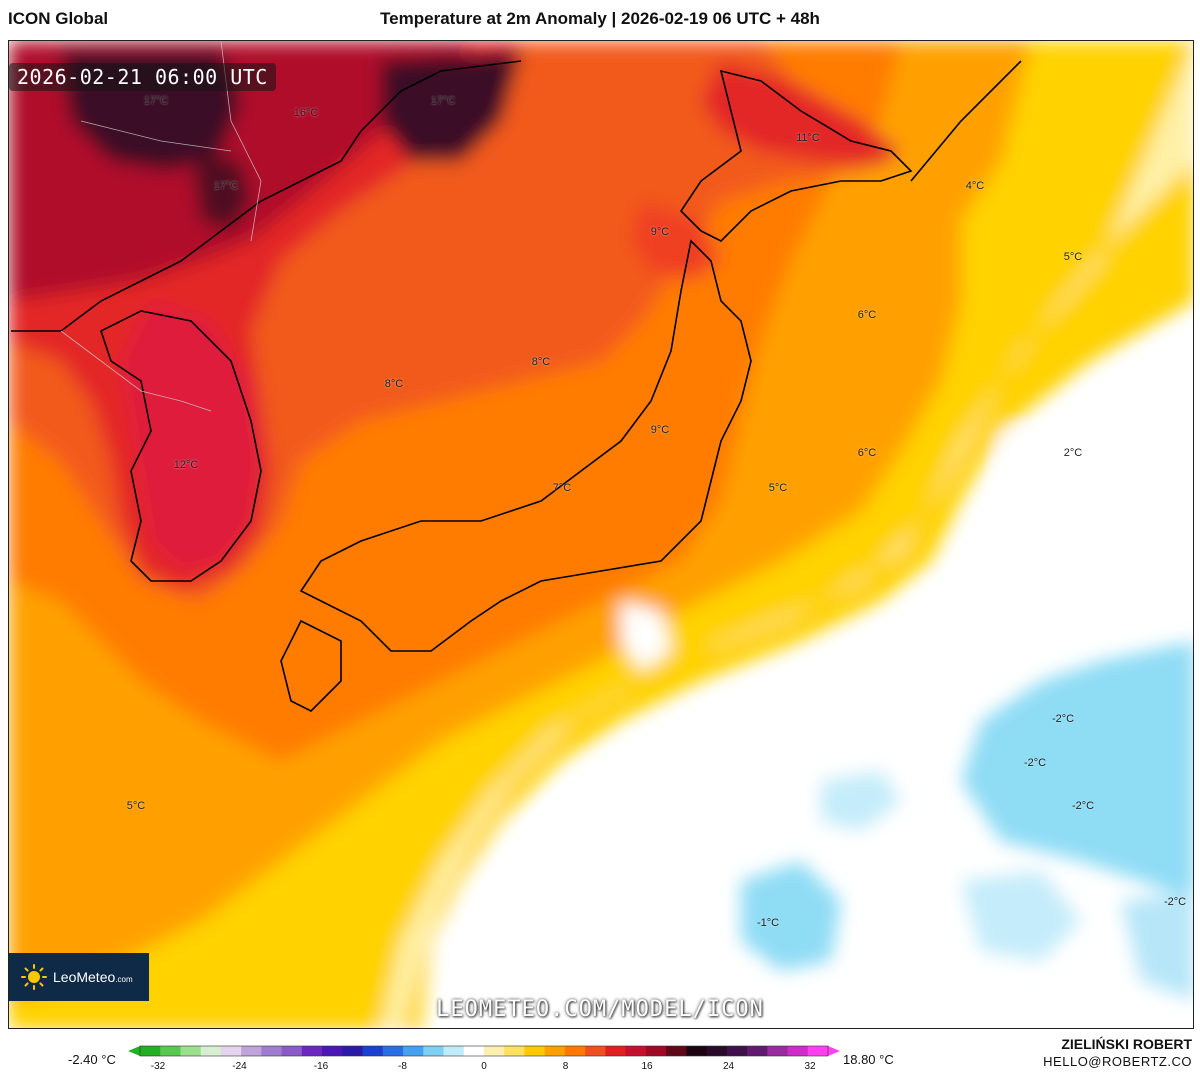  What do you see at coordinates (728, 1066) in the screenshot?
I see `colorbar-tick-label: 24` at bounding box center [728, 1066].